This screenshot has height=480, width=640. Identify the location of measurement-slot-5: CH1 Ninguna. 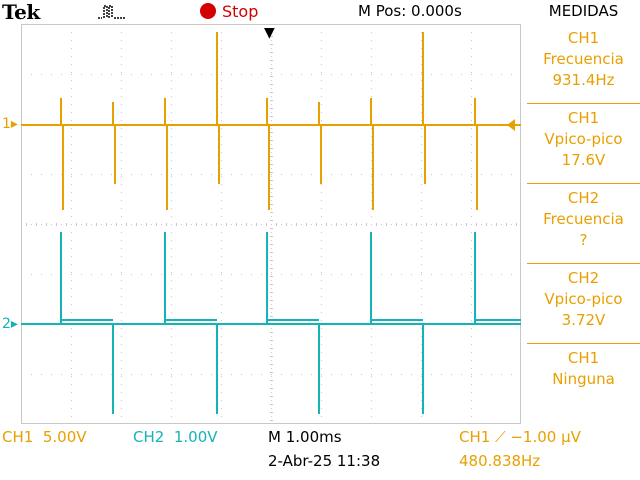
(583, 384).